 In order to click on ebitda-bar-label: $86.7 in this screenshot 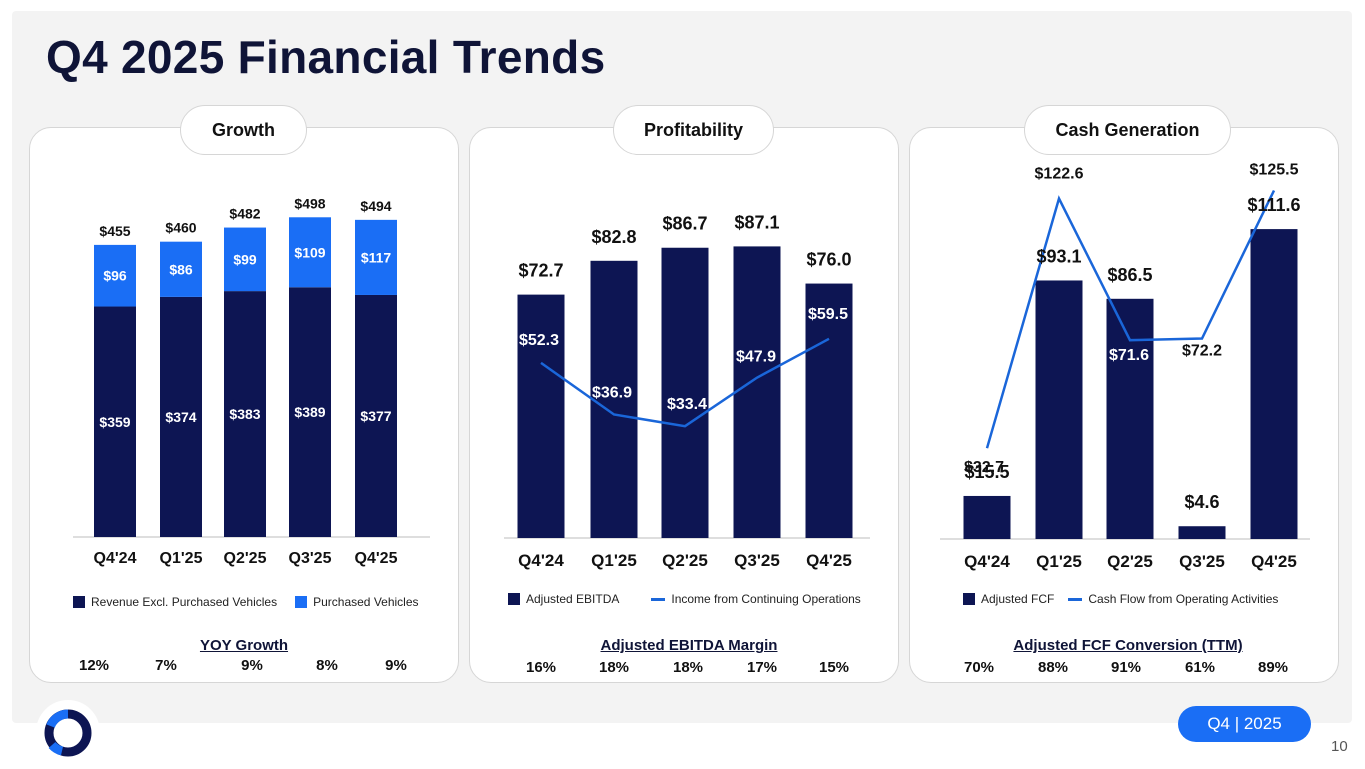, I will do `click(684, 224)`.